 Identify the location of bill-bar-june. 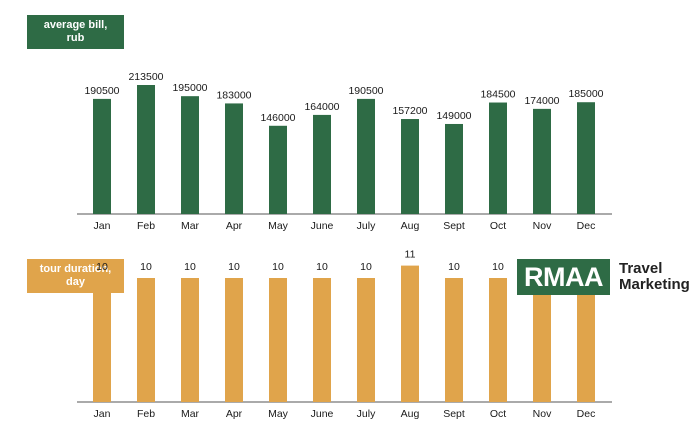
(322, 164).